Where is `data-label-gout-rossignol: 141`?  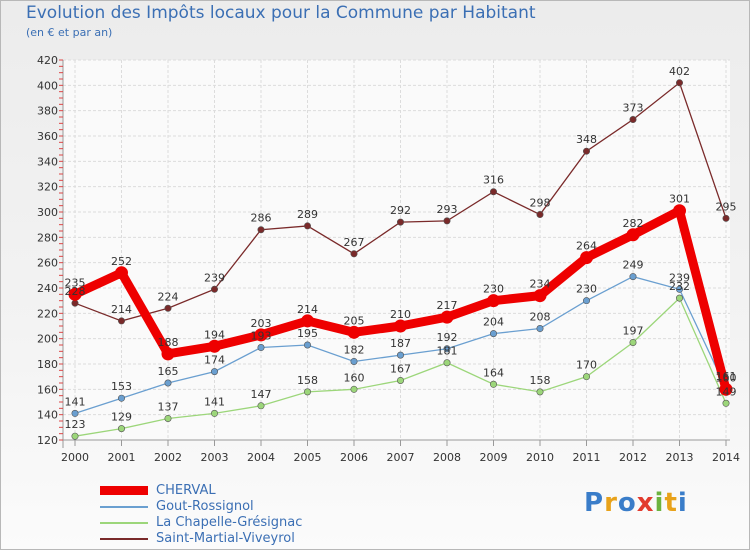 data-label-gout-rossignol: 141 is located at coordinates (75, 401).